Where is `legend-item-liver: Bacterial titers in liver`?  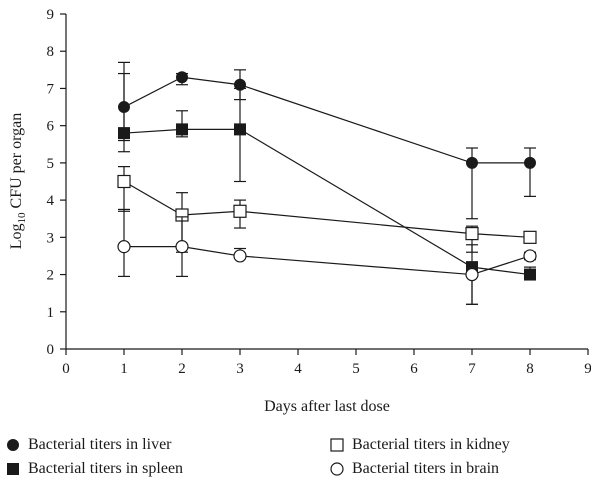 legend-item-liver: Bacterial titers in liver is located at coordinates (89, 445).